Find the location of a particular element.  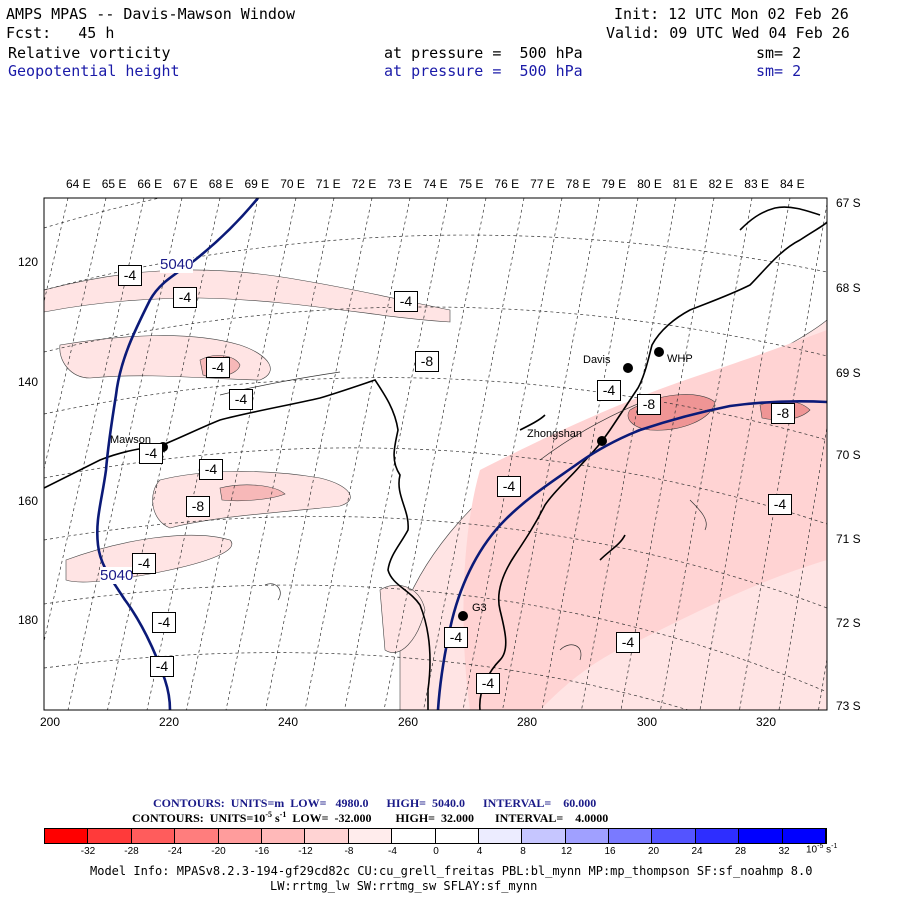

colorbar-label: -16 is located at coordinates (262, 851).